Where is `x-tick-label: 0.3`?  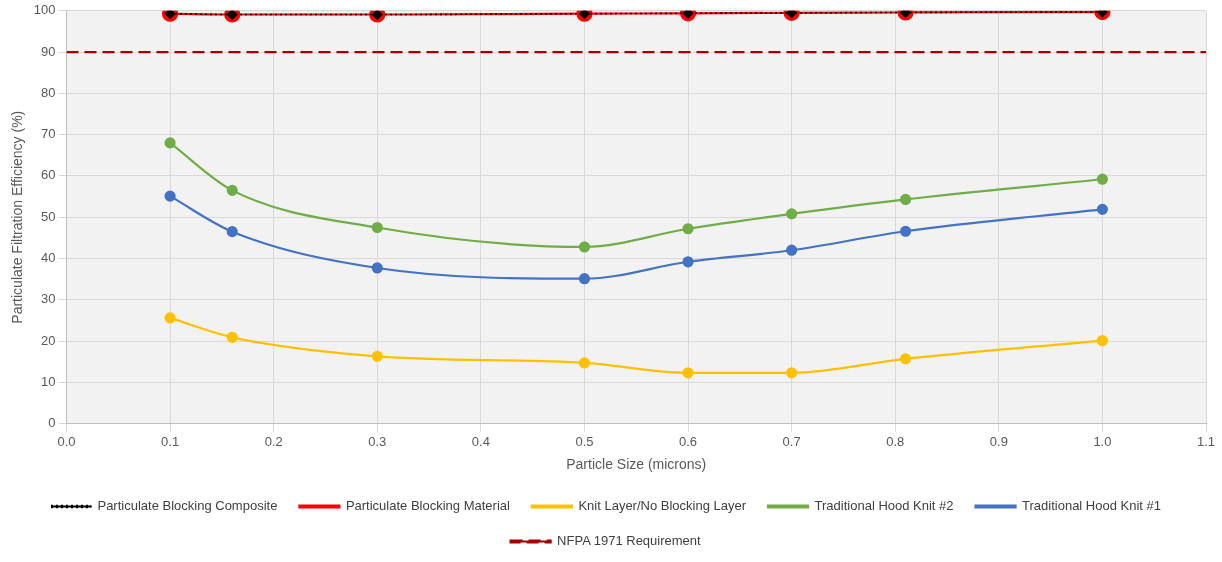 x-tick-label: 0.3 is located at coordinates (377, 441).